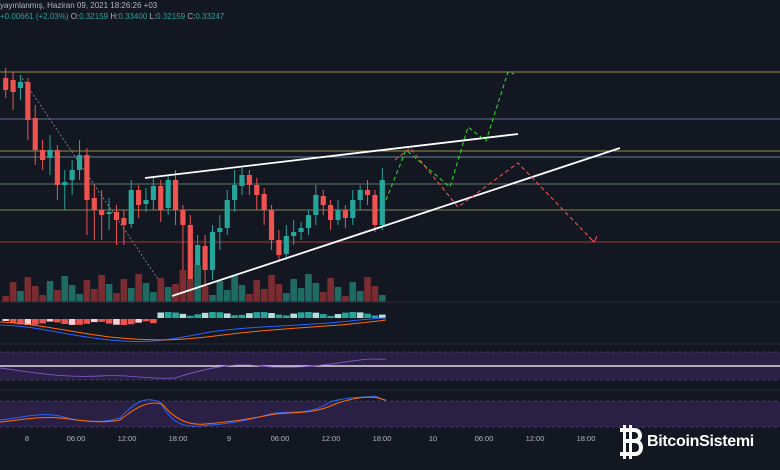  I want to click on bullish-projection-path, so click(450, 136).